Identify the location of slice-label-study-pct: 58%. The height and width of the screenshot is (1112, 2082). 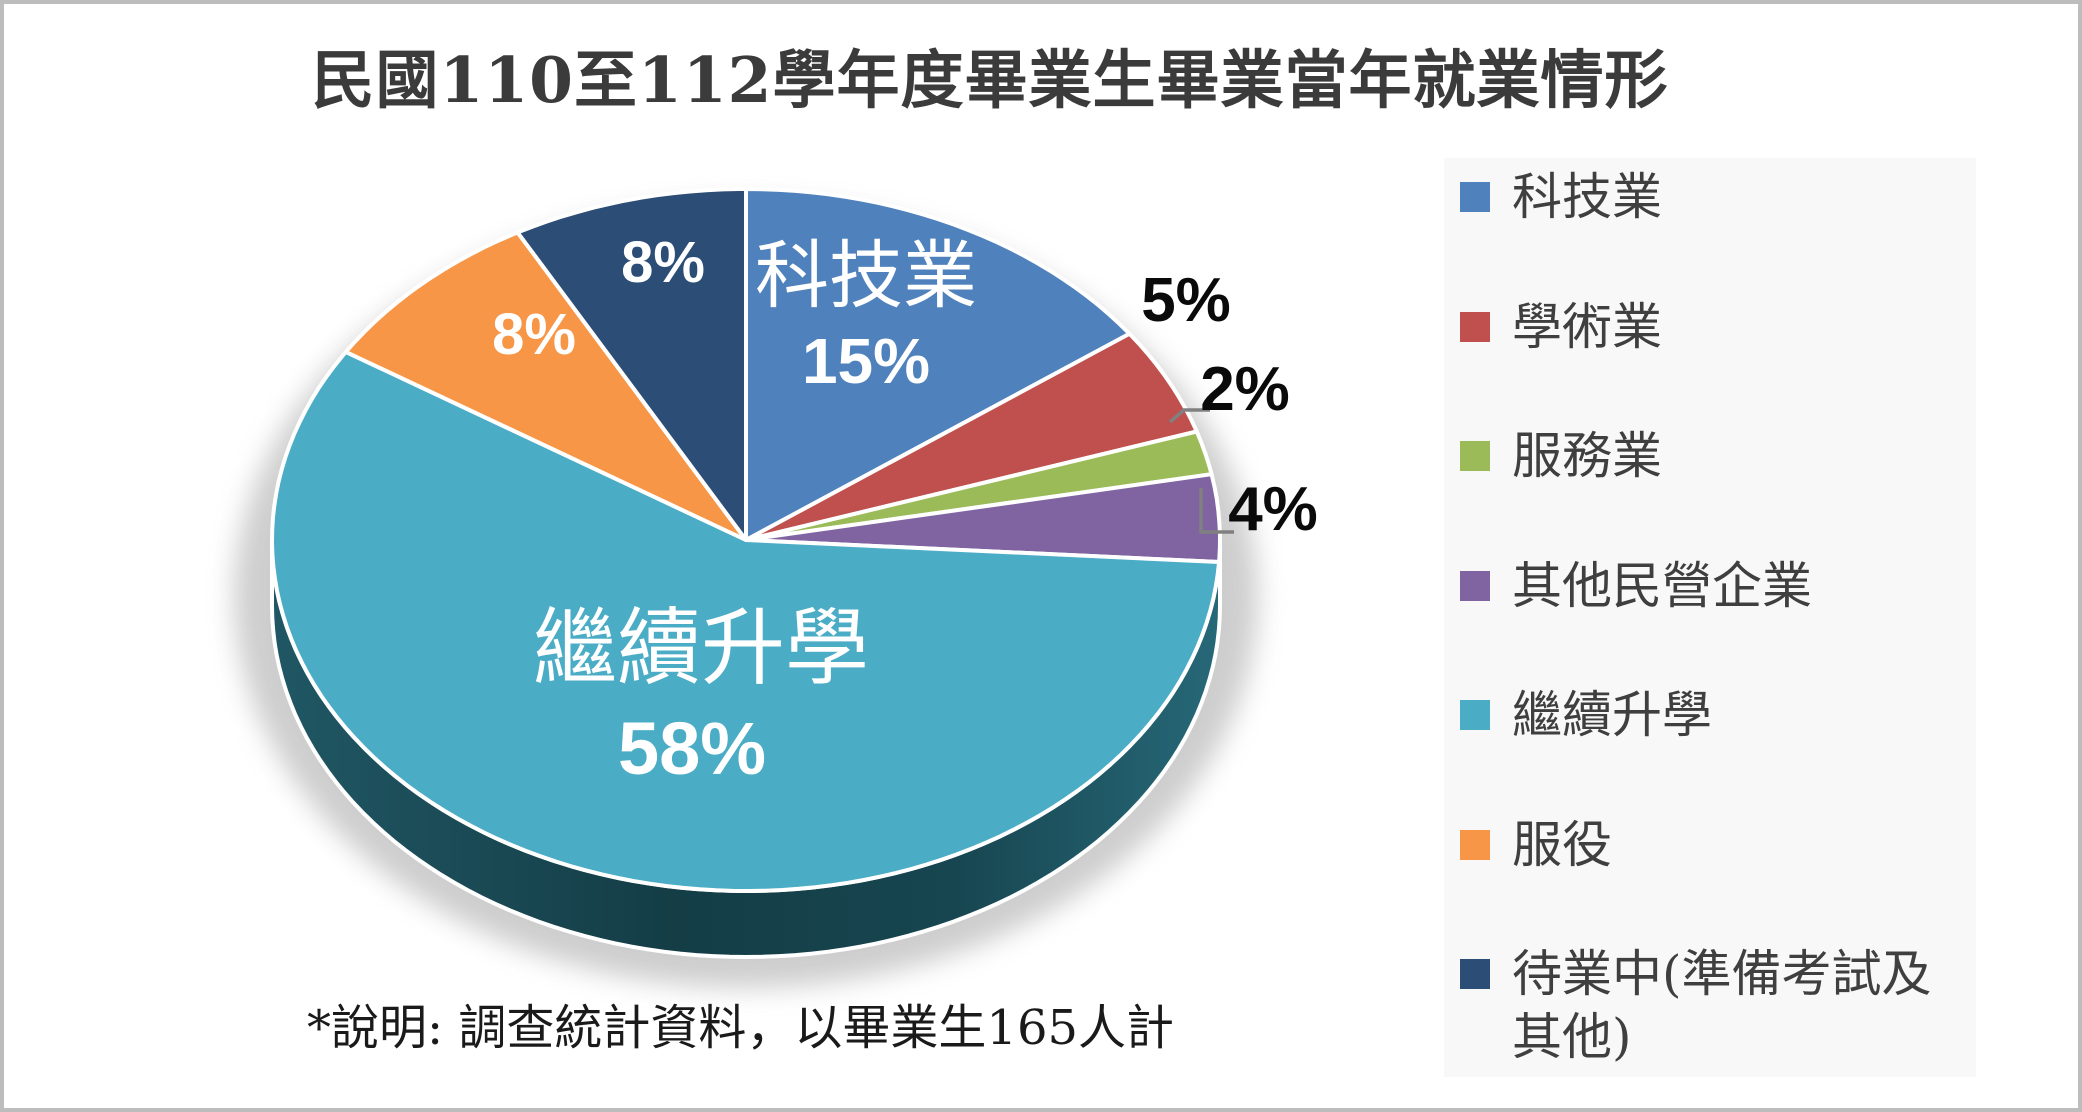
(692, 748).